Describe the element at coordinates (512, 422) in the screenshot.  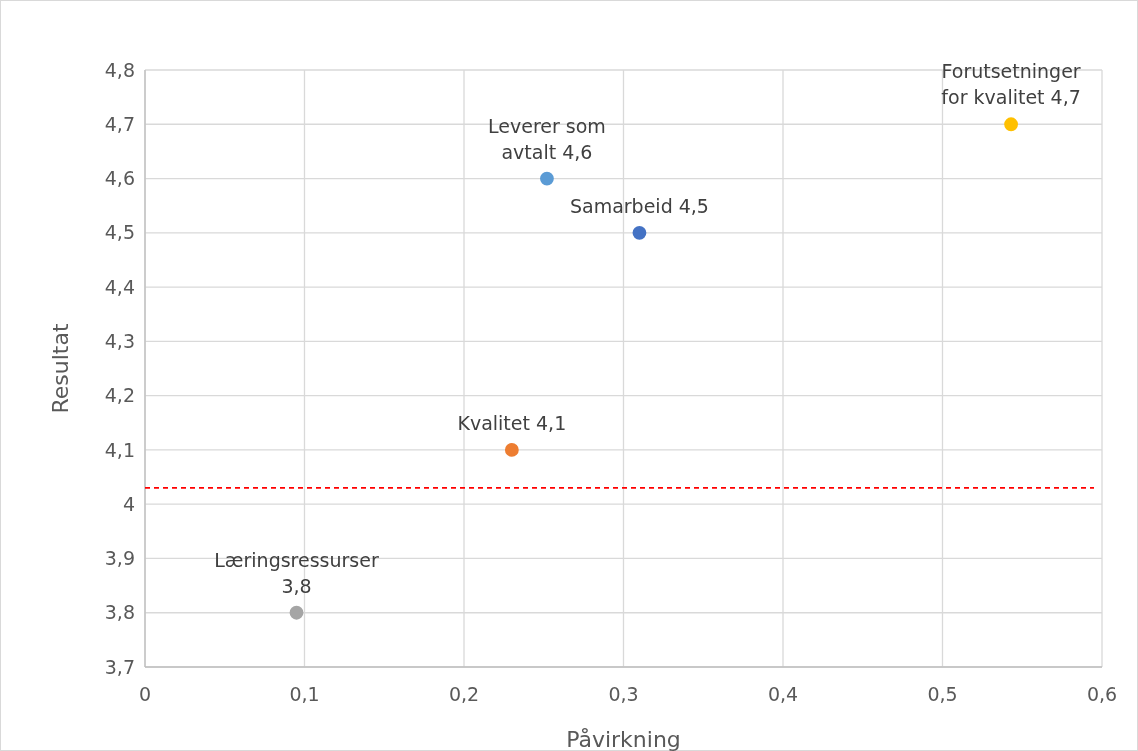
I see `data-label: Kvalitet 4,1` at that location.